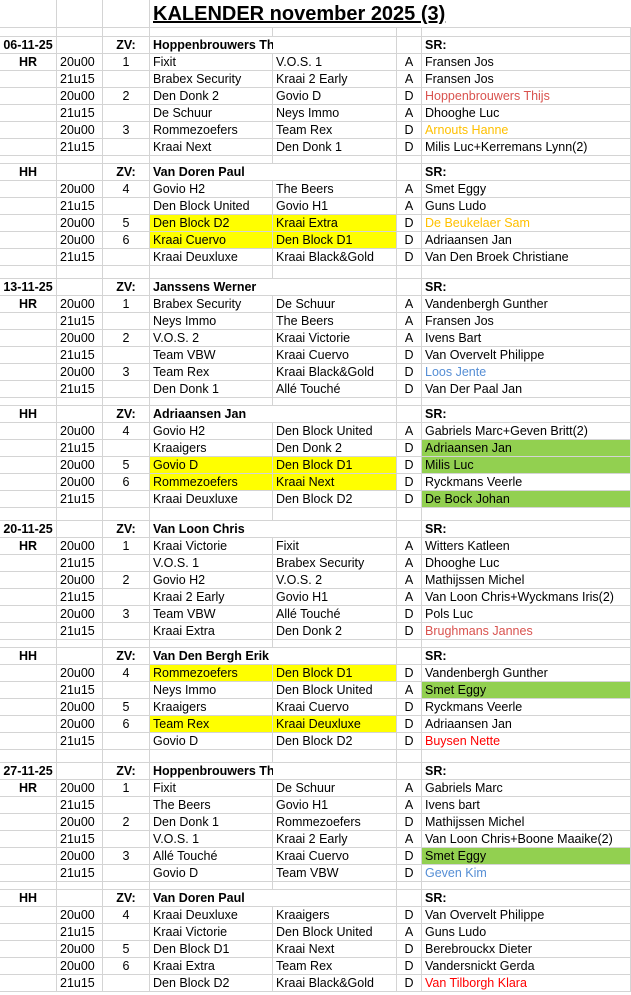 This screenshot has height=995, width=631. I want to click on block-header-row: 27-11-25 ZV:Hoppenbrouwers Thijs SR:, so click(315, 771).